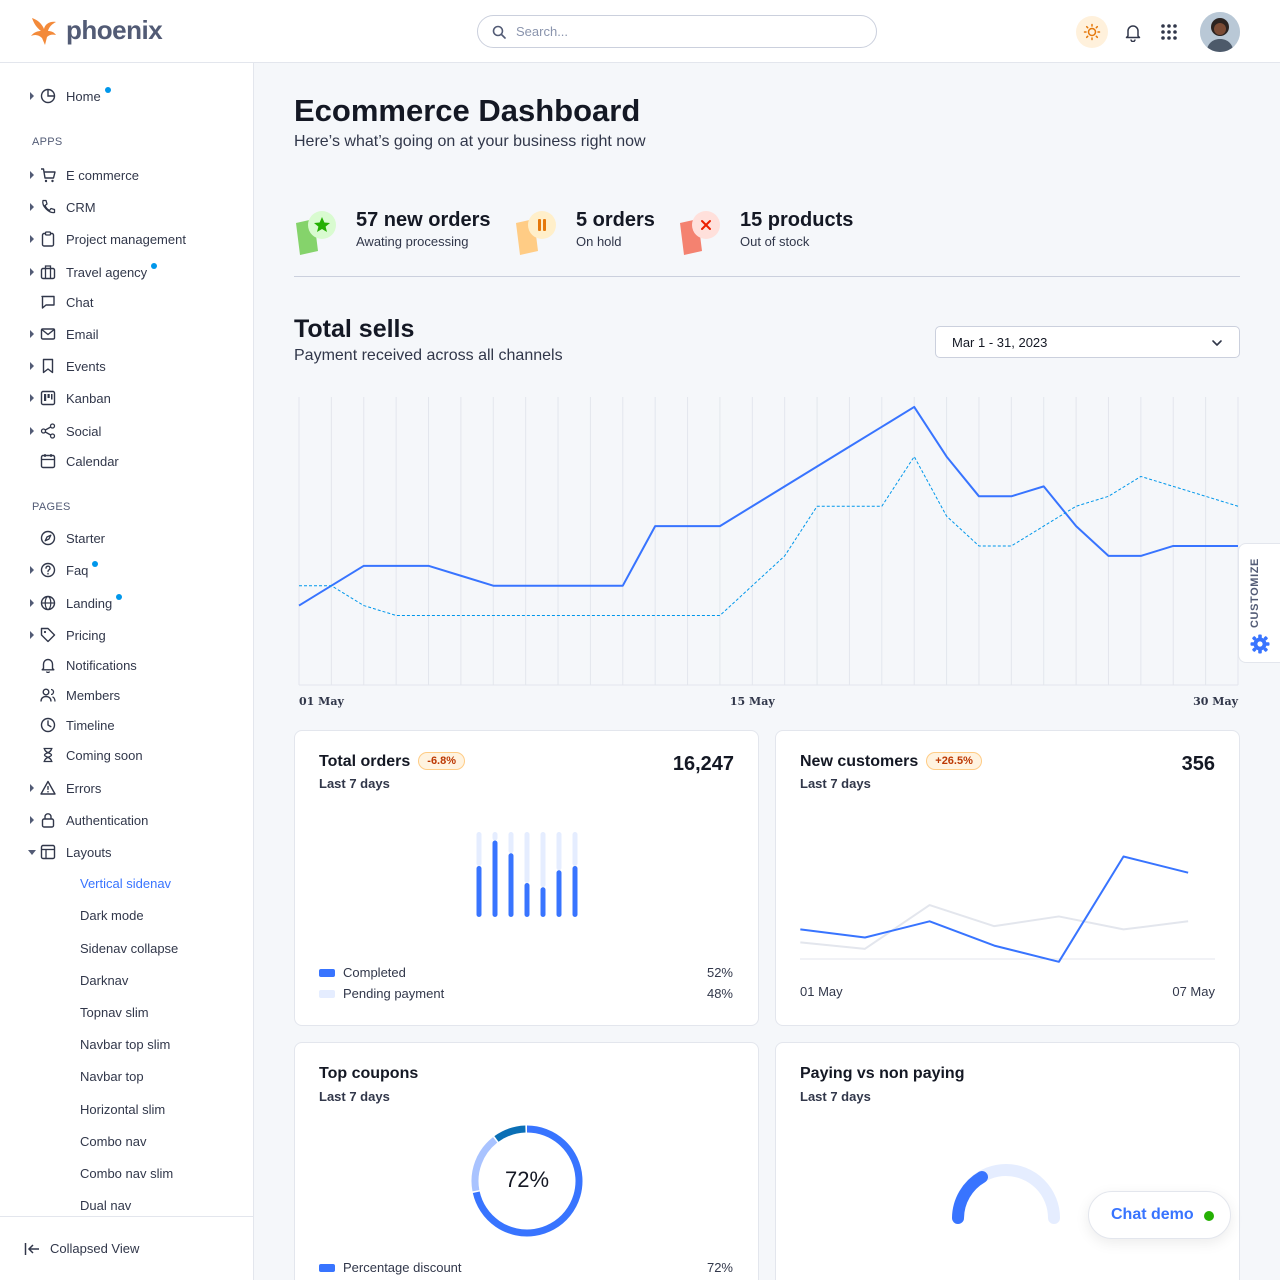 Image resolution: width=1280 pixels, height=1280 pixels. I want to click on sidebar-subitem-combo-nav: Combo nav, so click(113, 1141).